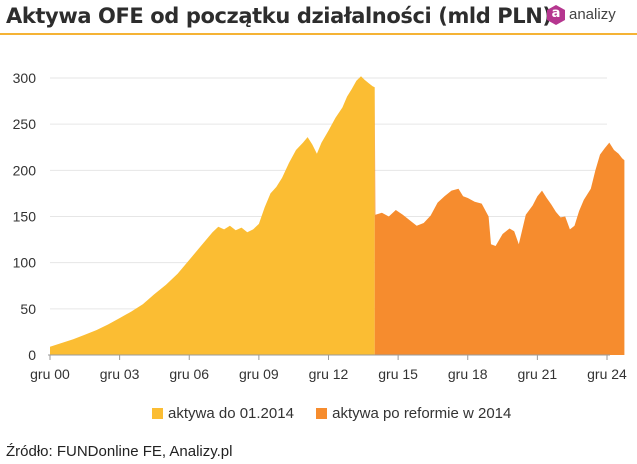 Image resolution: width=637 pixels, height=464 pixels. Describe the element at coordinates (329, 374) in the screenshot. I see `x-tick-label-2012: gru 12` at that location.